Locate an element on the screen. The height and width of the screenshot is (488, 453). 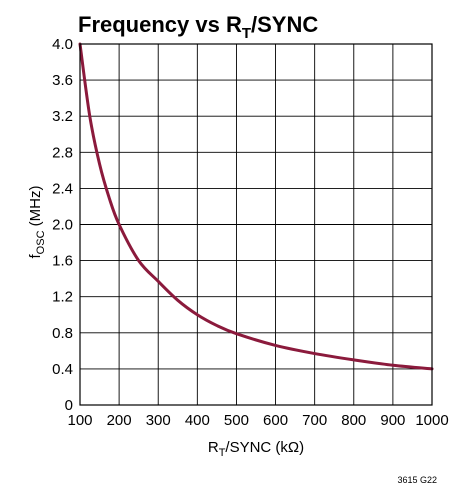
x-tick-label: 300 is located at coordinates (158, 420).